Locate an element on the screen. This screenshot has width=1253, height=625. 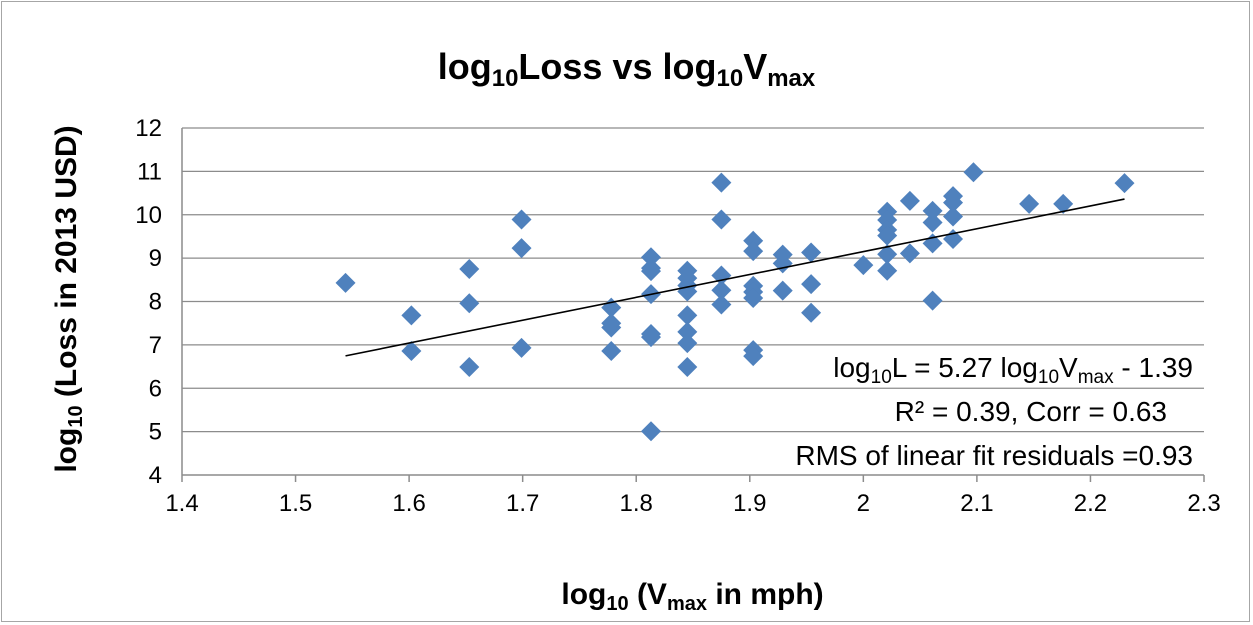
y-tick-label: 5 is located at coordinates (155, 432).